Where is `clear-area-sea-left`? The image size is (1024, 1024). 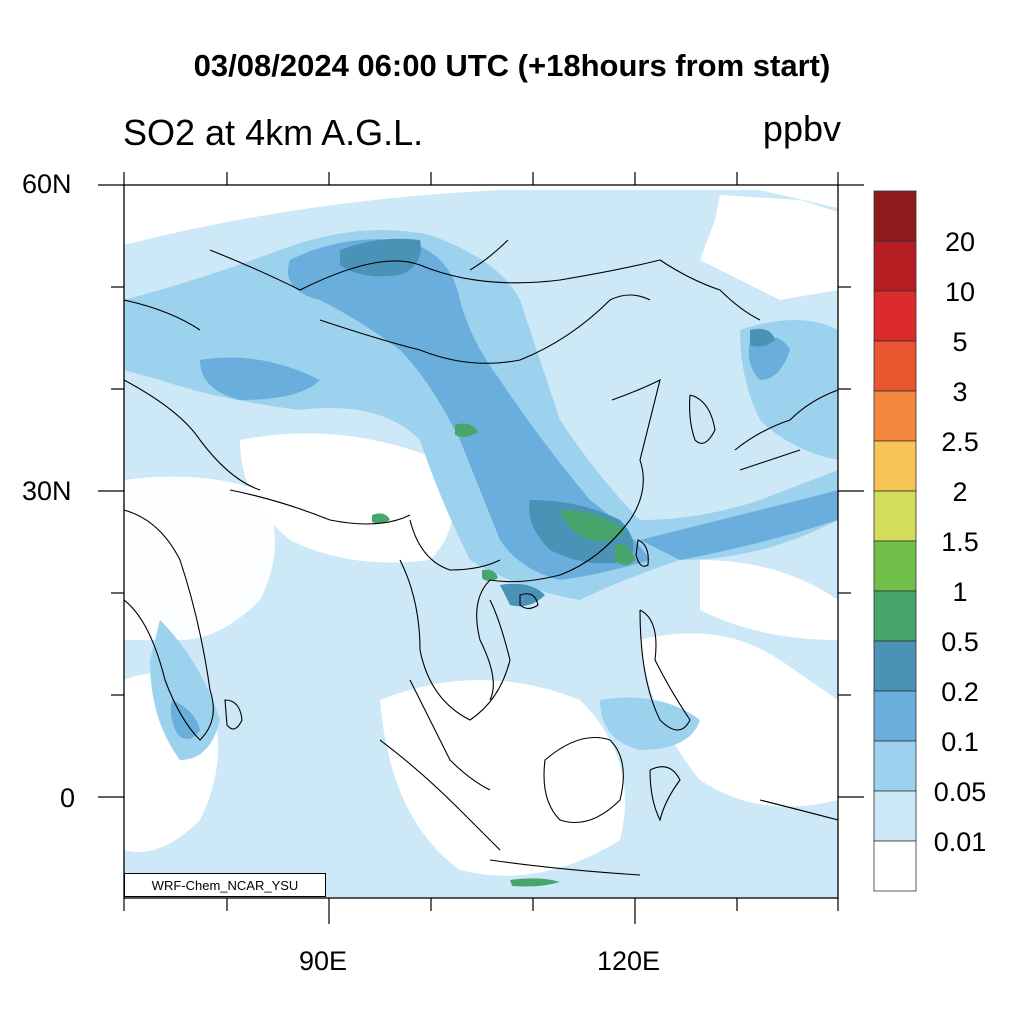
clear-area-sea-left is located at coordinates (199, 558).